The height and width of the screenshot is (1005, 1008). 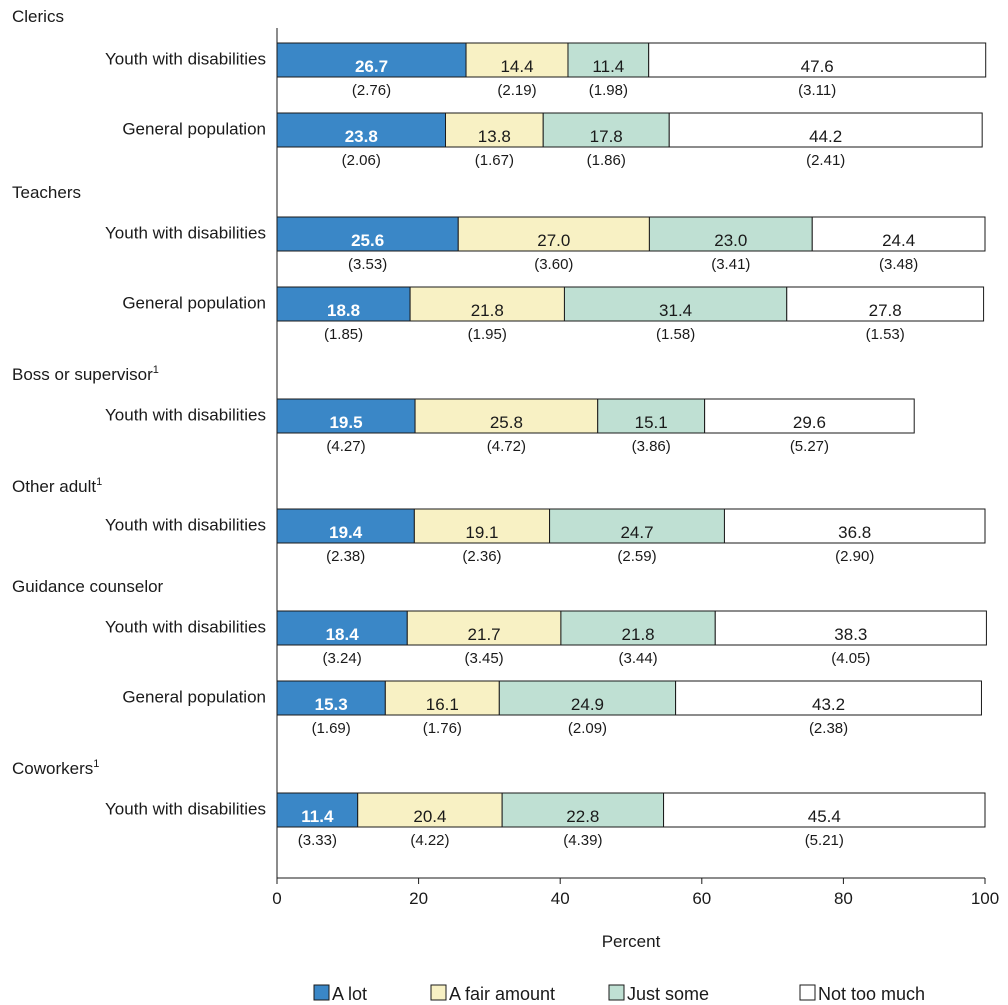 What do you see at coordinates (367, 240) in the screenshot?
I see `value-label: 25.6` at bounding box center [367, 240].